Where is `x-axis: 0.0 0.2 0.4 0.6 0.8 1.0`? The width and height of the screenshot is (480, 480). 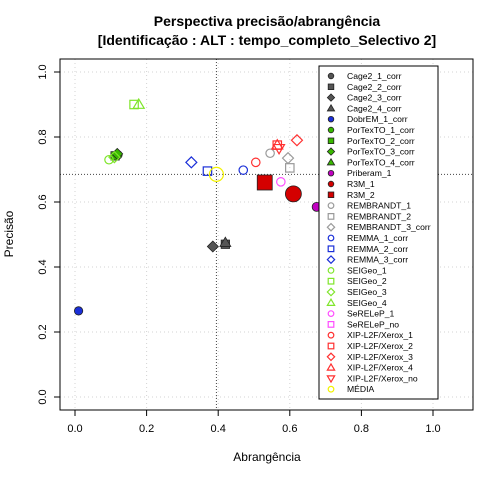
x-axis: 0.0 0.2 0.4 0.6 0.8 1.0 is located at coordinates (254, 422).